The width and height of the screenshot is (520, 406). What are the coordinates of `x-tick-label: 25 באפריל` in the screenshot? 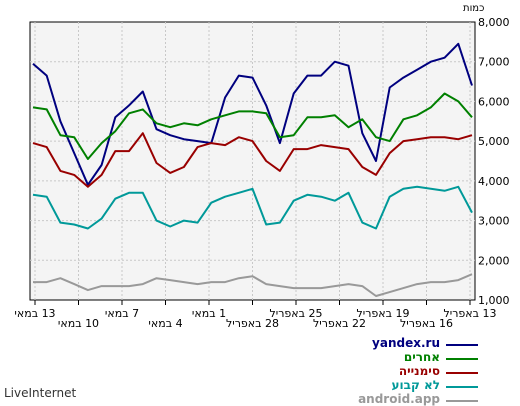 It's located at (296, 313).